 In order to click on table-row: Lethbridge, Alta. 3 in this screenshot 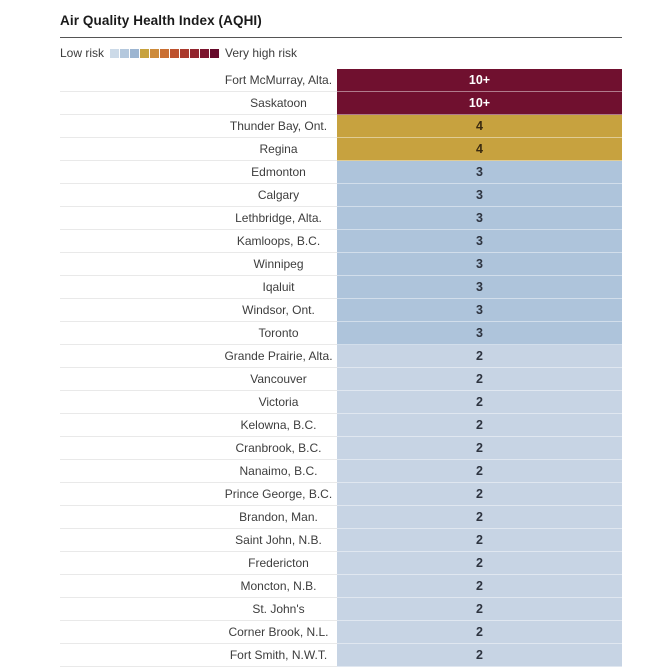, I will do `click(341, 218)`.